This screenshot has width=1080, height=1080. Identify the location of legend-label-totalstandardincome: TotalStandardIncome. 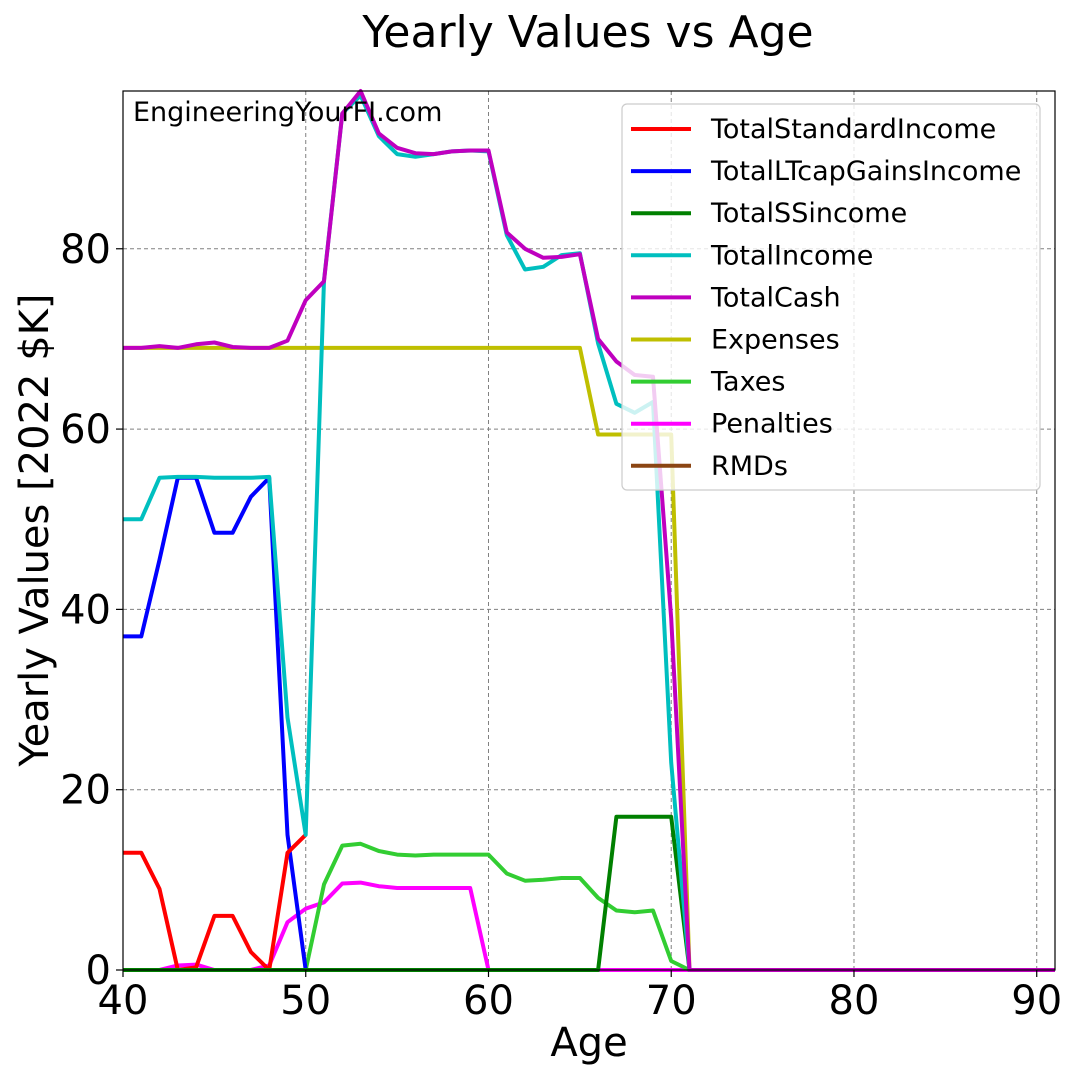
(853, 129).